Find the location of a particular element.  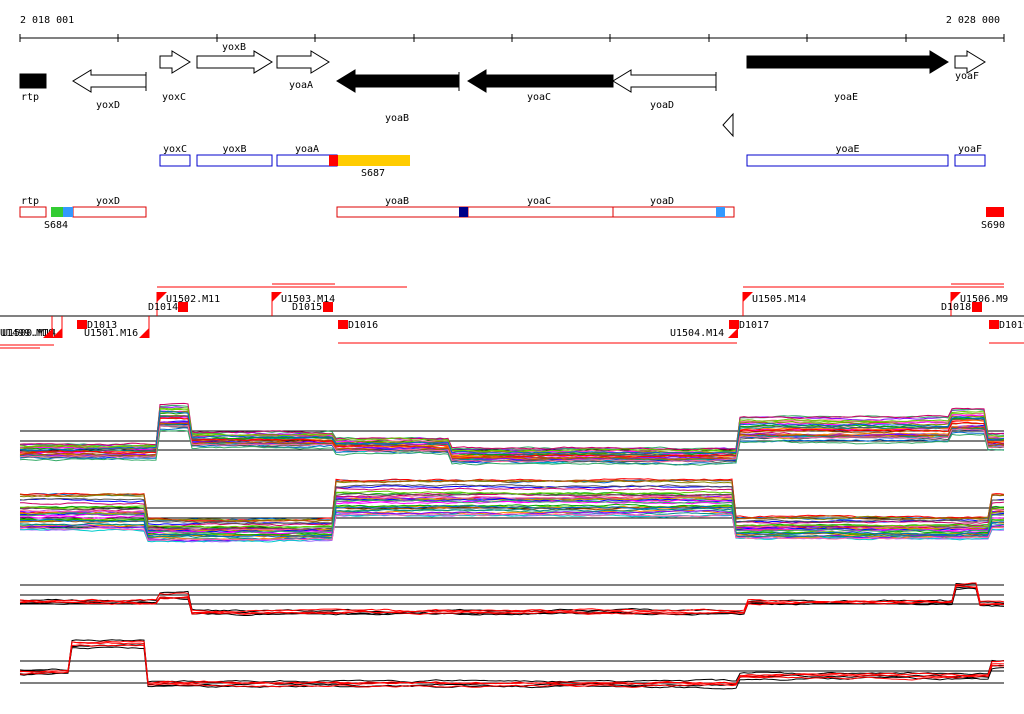

transcript-label: yoxD is located at coordinates (108, 201).